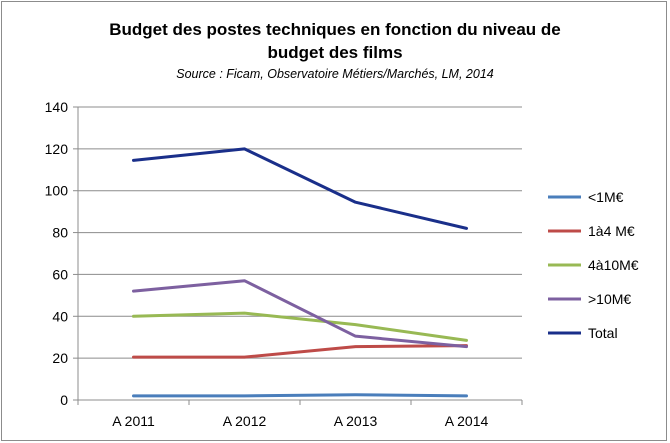 The width and height of the screenshot is (670, 443). What do you see at coordinates (57, 149) in the screenshot?
I see `y-tick-label: 120` at bounding box center [57, 149].